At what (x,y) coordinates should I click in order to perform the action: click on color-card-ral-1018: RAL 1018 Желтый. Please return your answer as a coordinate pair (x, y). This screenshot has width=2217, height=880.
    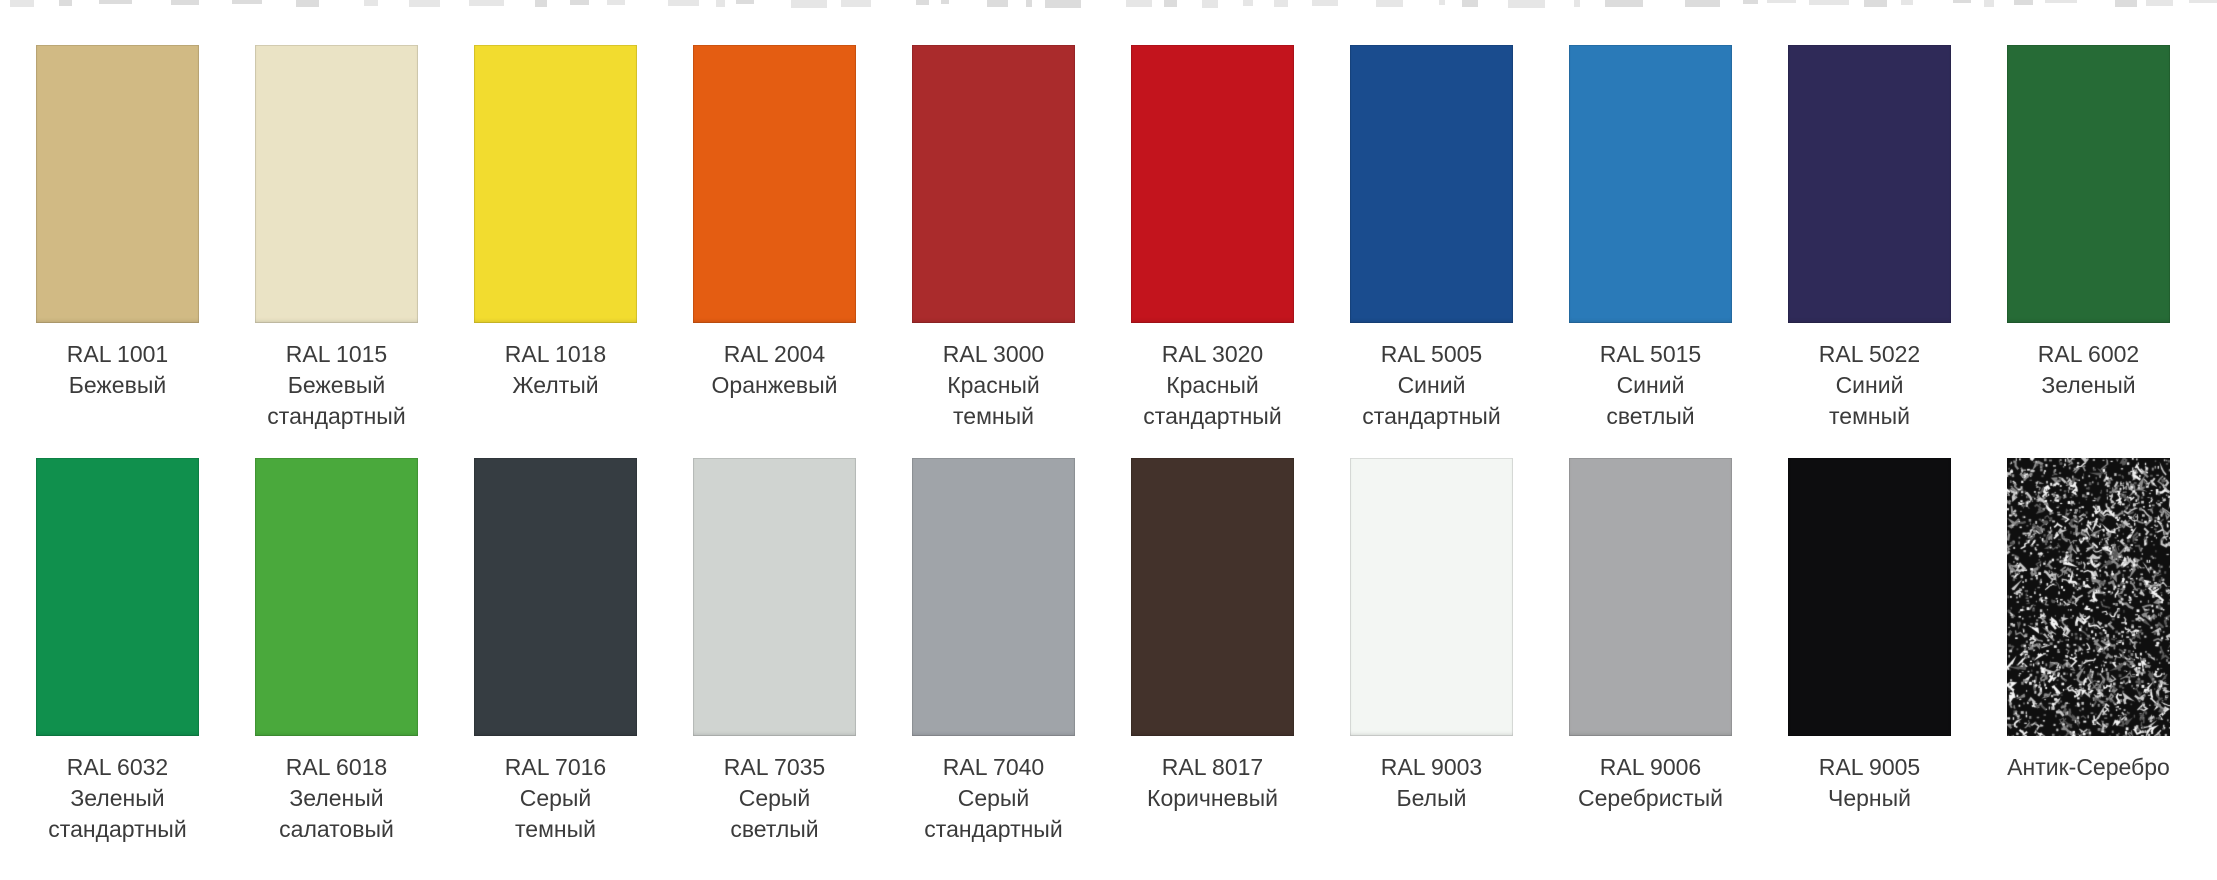
    Looking at the image, I should click on (555, 238).